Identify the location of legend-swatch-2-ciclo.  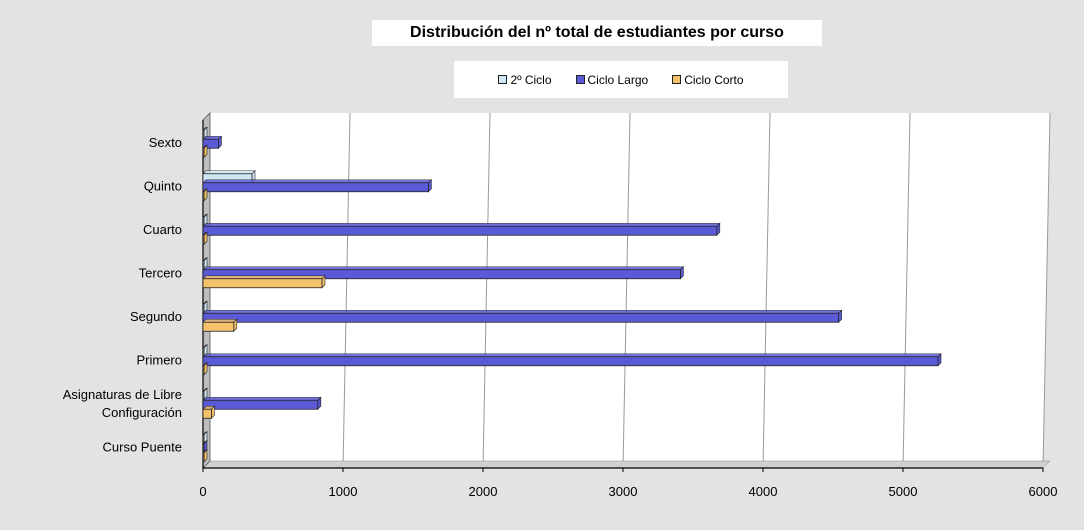
(503, 79).